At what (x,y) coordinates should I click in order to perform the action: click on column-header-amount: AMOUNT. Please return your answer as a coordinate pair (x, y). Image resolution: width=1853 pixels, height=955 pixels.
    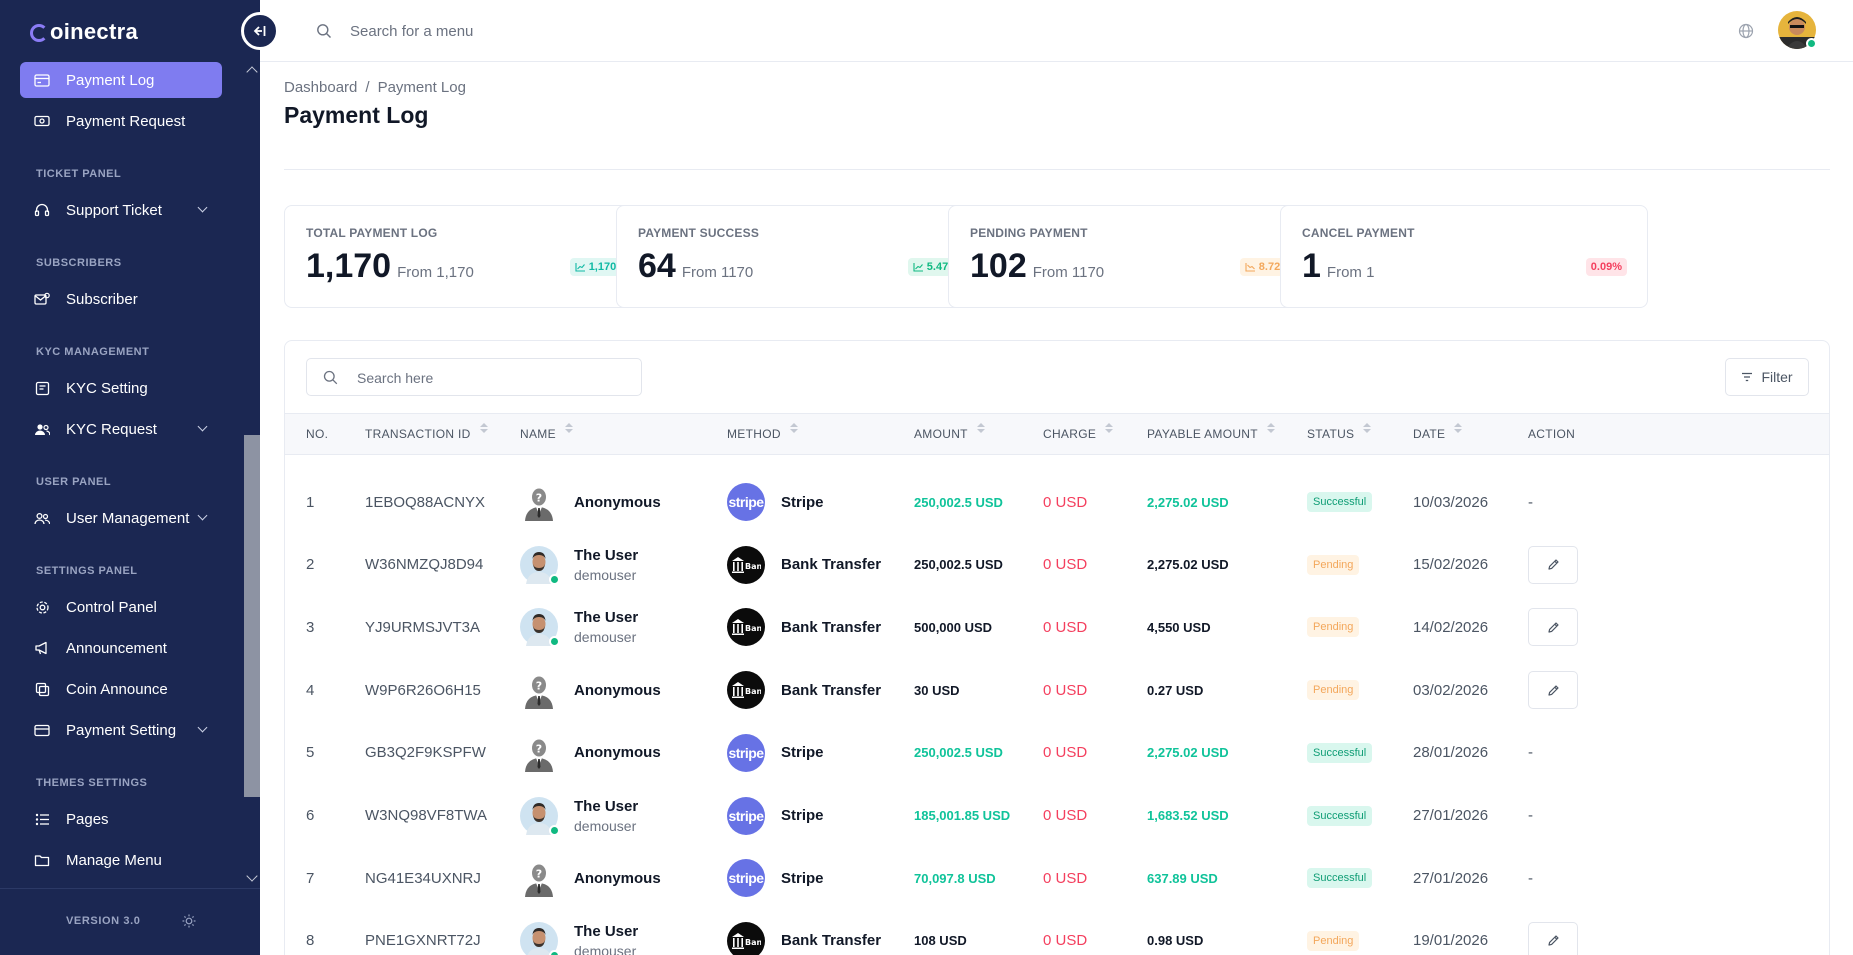
    Looking at the image, I should click on (949, 432).